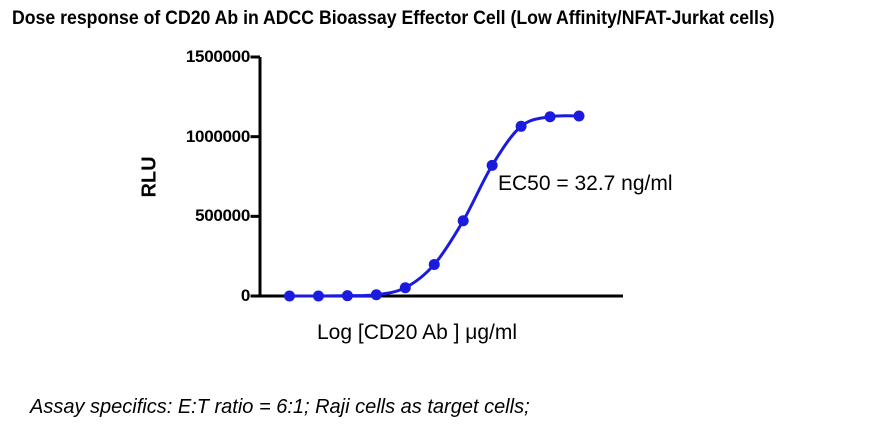 The height and width of the screenshot is (430, 879). I want to click on y-tick-label-1000000: 1000000, so click(217, 136).